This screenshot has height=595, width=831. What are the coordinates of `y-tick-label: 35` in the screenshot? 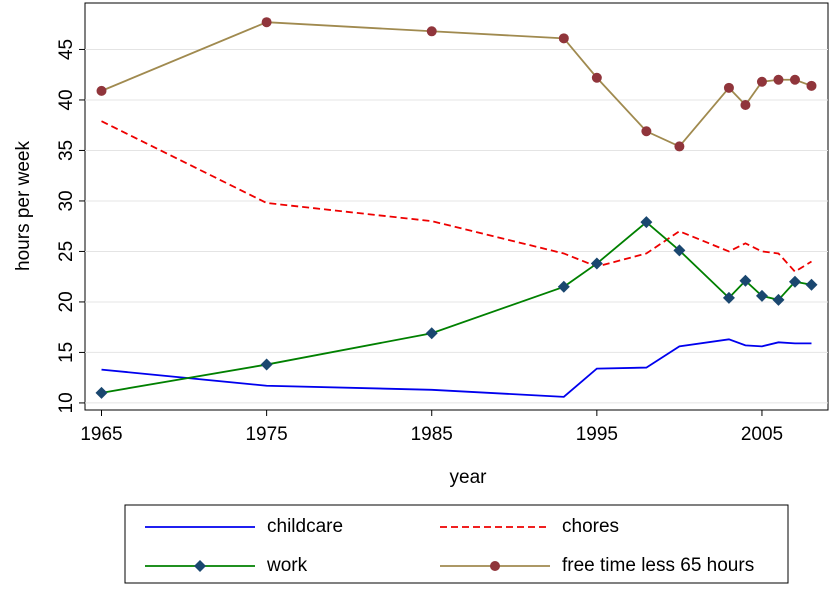 It's located at (66, 150).